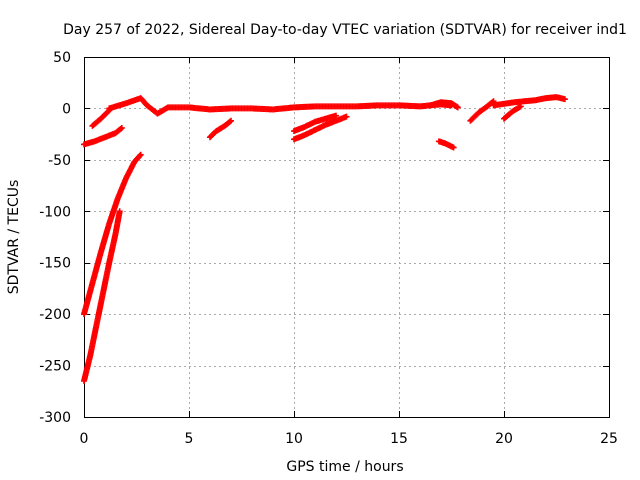  What do you see at coordinates (529, 101) in the screenshot?
I see `series-group-late` at bounding box center [529, 101].